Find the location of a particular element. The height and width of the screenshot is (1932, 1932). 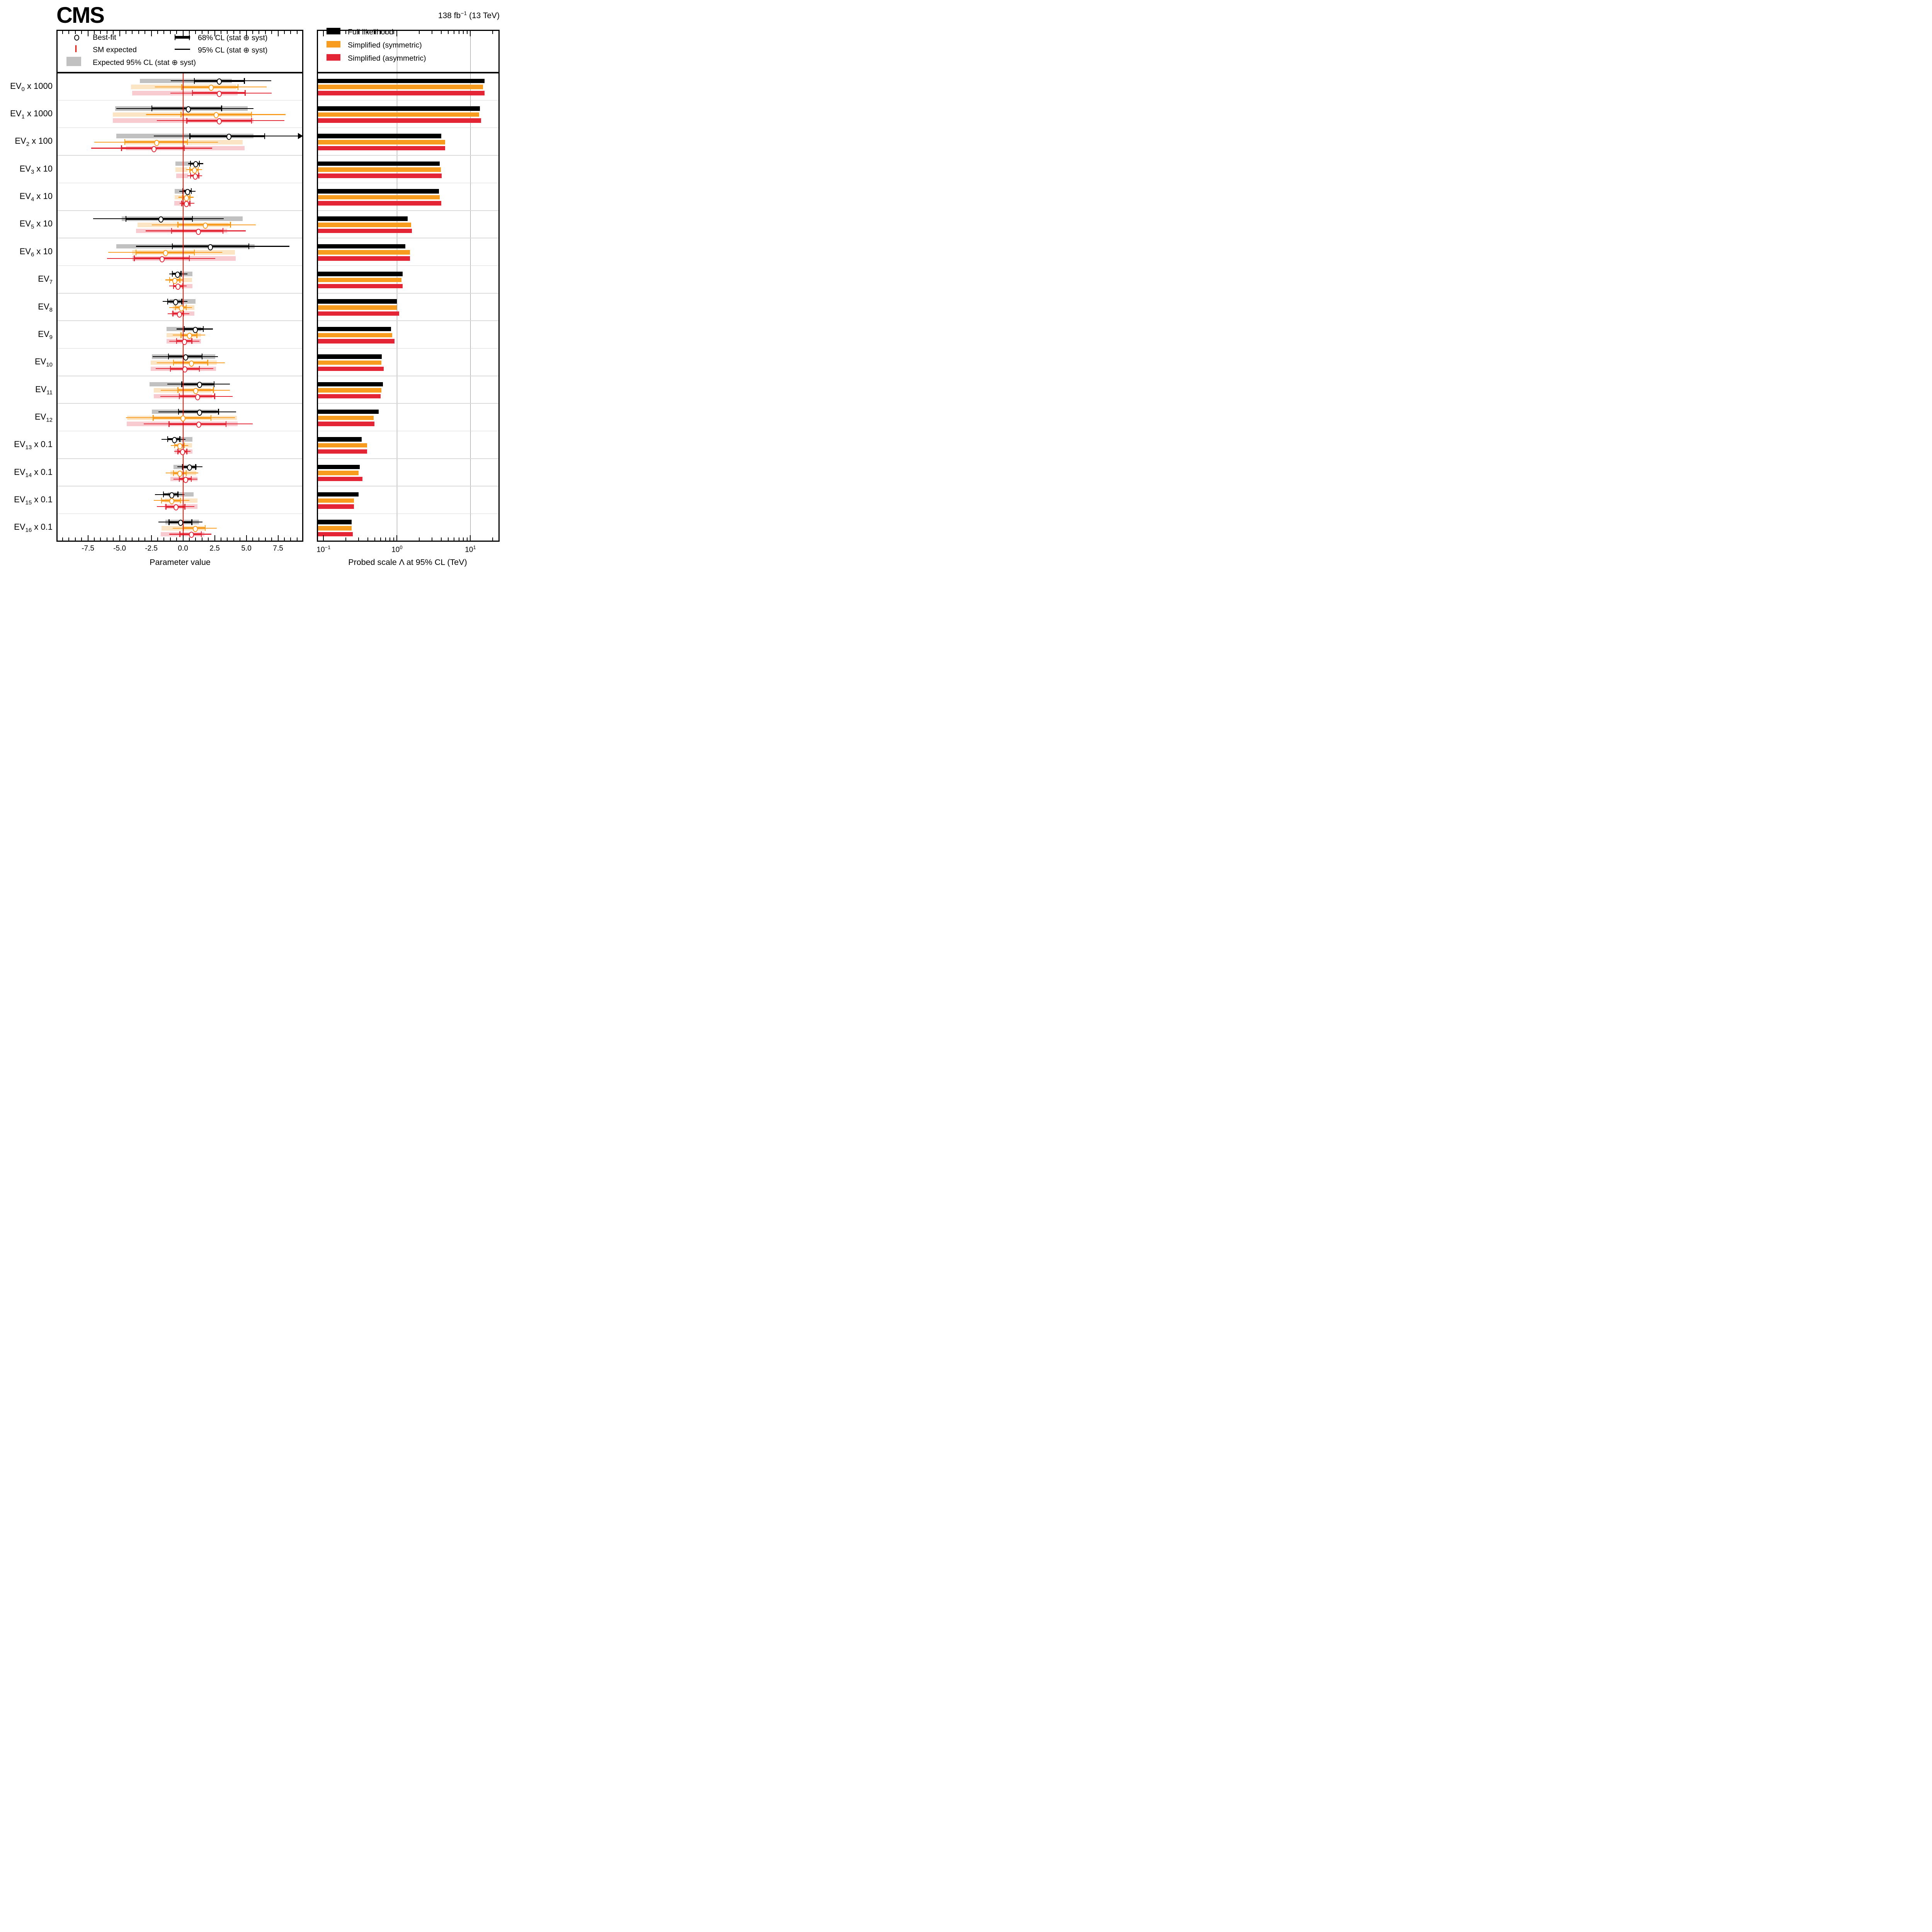

expected-band-legend-label: Expected 95% CL (stat ⊕ syst) is located at coordinates (144, 62).